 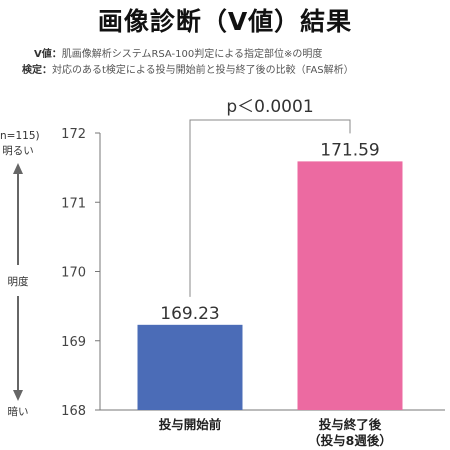 I want to click on note-test-key: 検定：, so click(x=37, y=70).